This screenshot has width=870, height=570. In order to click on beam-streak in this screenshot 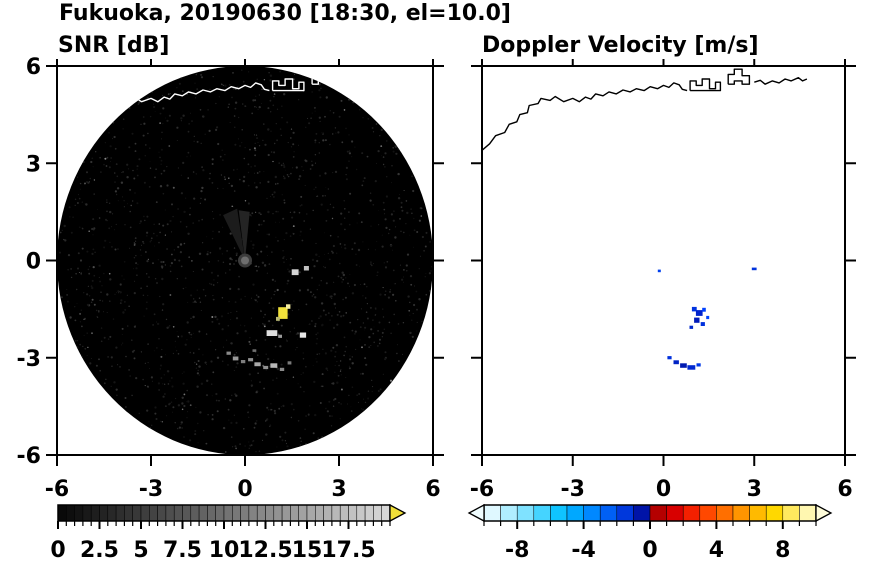, I will do `click(234, 234)`.